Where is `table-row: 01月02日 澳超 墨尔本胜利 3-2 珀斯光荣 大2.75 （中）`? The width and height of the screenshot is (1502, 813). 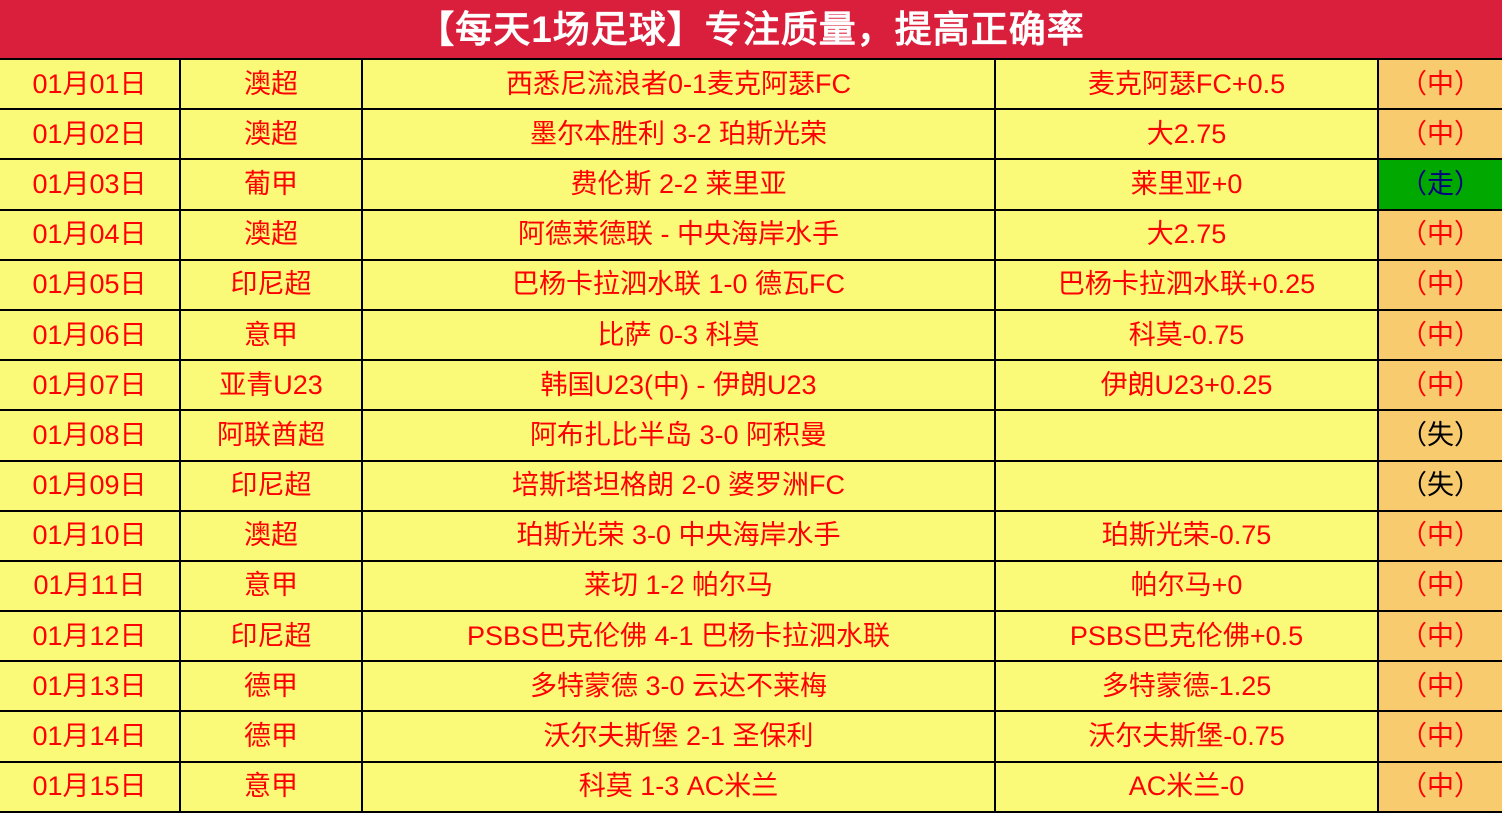
table-row: 01月02日 澳超 墨尔本胜利 3-2 珀斯光荣 大2.75 （中） is located at coordinates (751, 134).